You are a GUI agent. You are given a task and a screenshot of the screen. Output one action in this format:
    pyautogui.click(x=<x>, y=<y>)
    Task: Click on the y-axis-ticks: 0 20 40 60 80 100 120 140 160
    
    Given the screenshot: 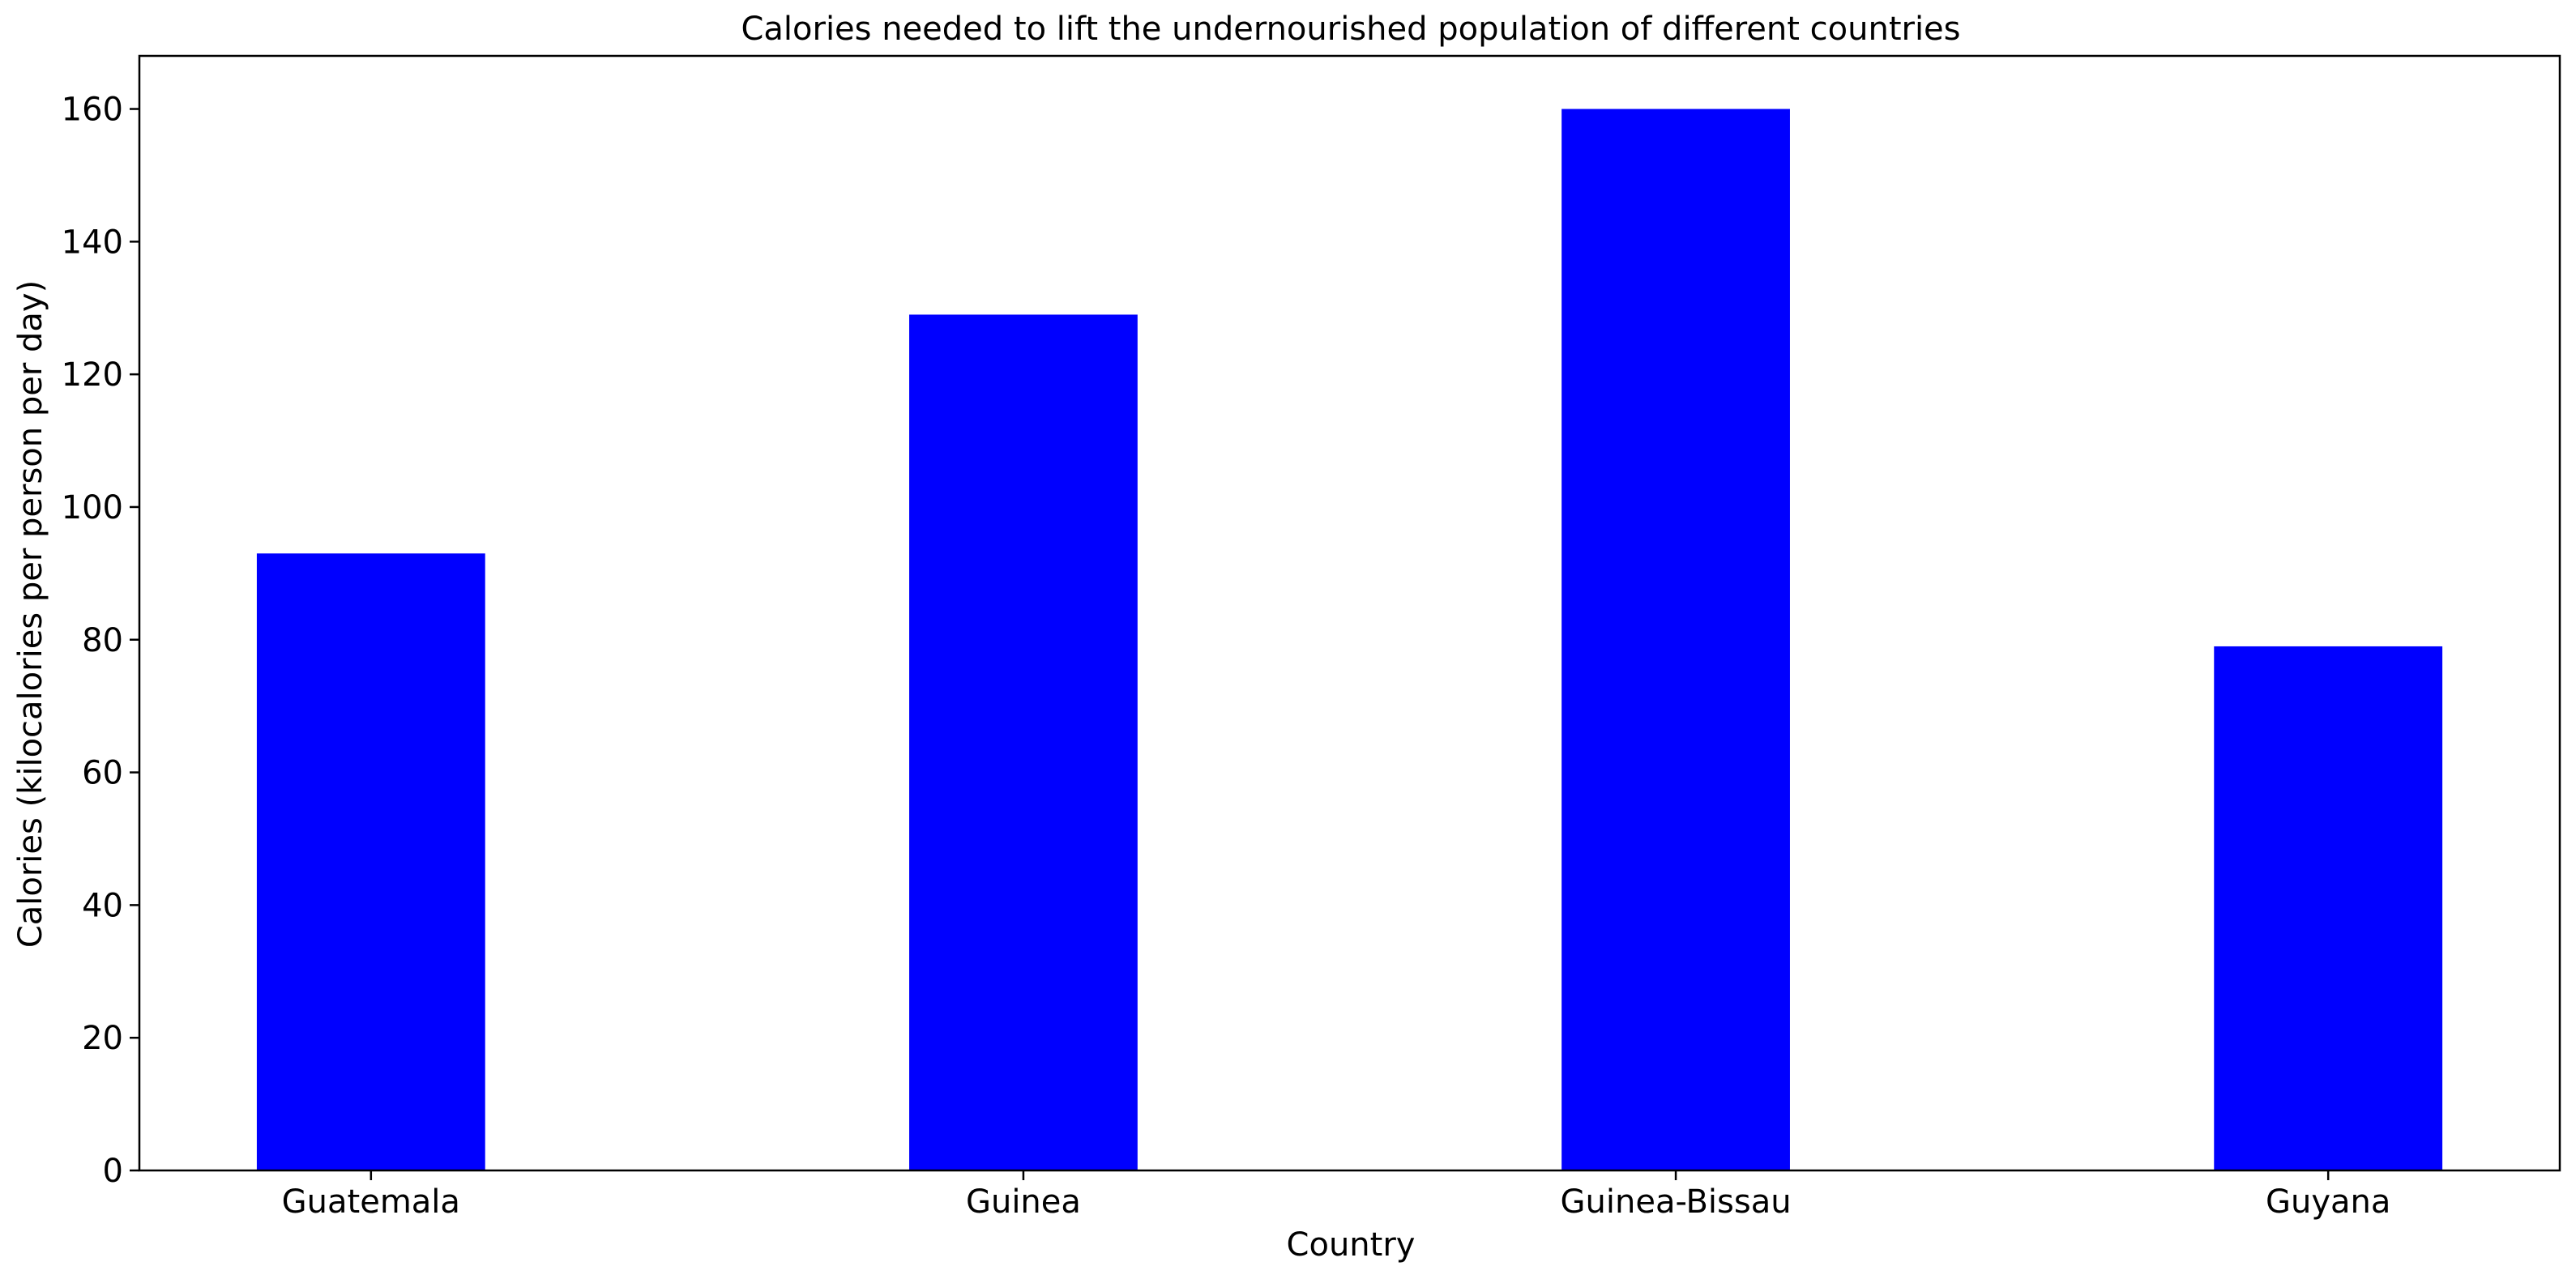 What is the action you would take?
    pyautogui.click(x=100, y=641)
    